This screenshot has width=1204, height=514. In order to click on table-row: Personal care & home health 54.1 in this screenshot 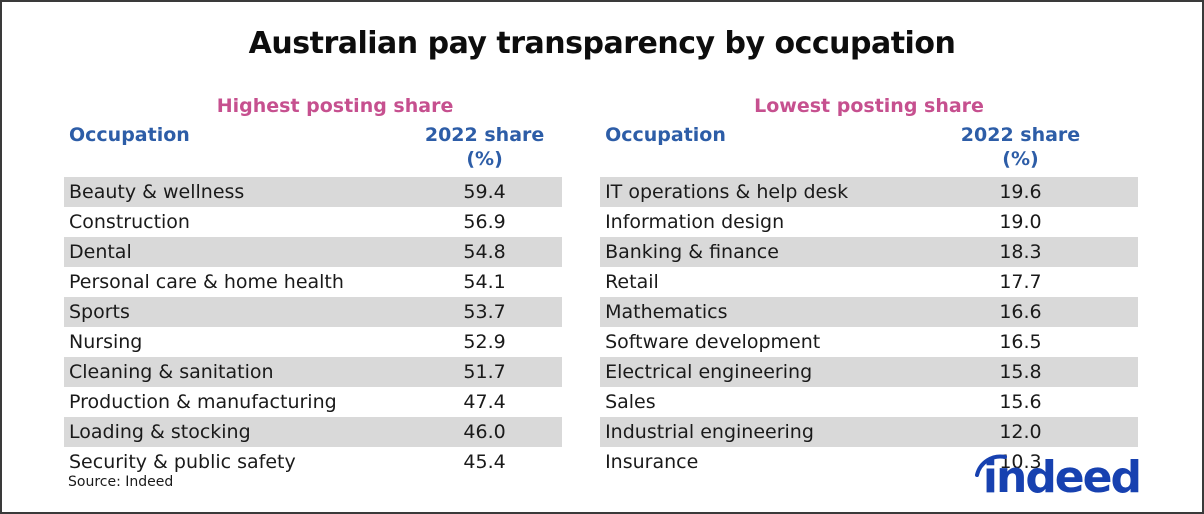, I will do `click(313, 282)`.